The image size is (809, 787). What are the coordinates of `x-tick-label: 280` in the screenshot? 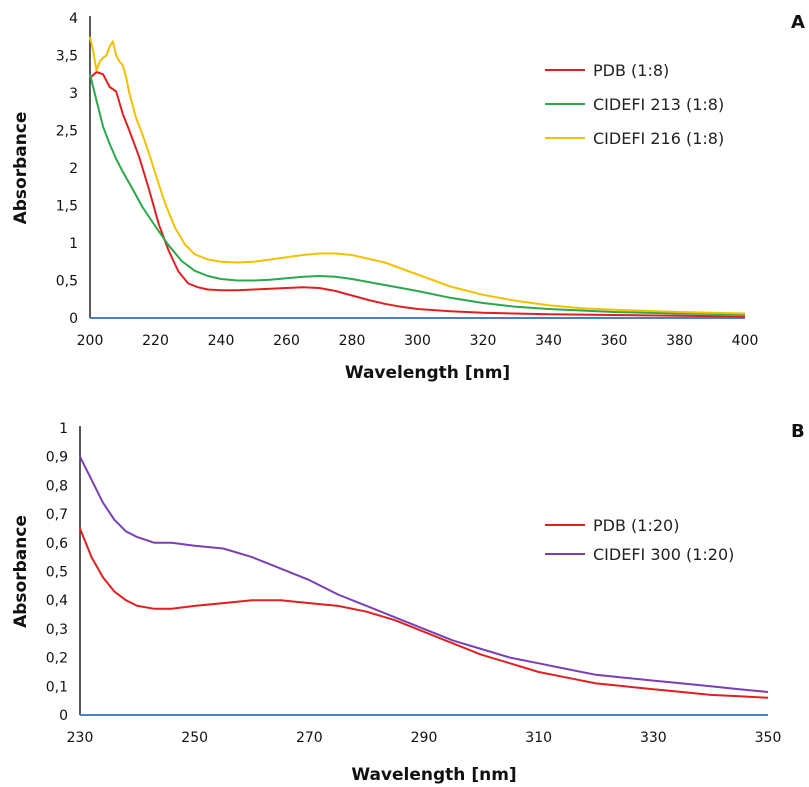 It's located at (352, 341).